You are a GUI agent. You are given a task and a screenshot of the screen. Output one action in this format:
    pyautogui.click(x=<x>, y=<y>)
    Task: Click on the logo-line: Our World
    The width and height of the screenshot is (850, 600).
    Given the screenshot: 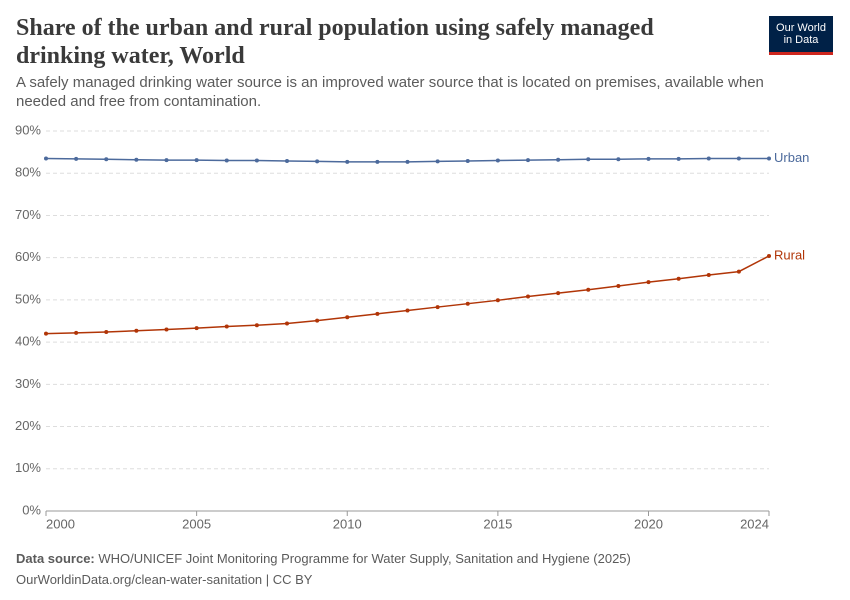 What is the action you would take?
    pyautogui.click(x=801, y=28)
    